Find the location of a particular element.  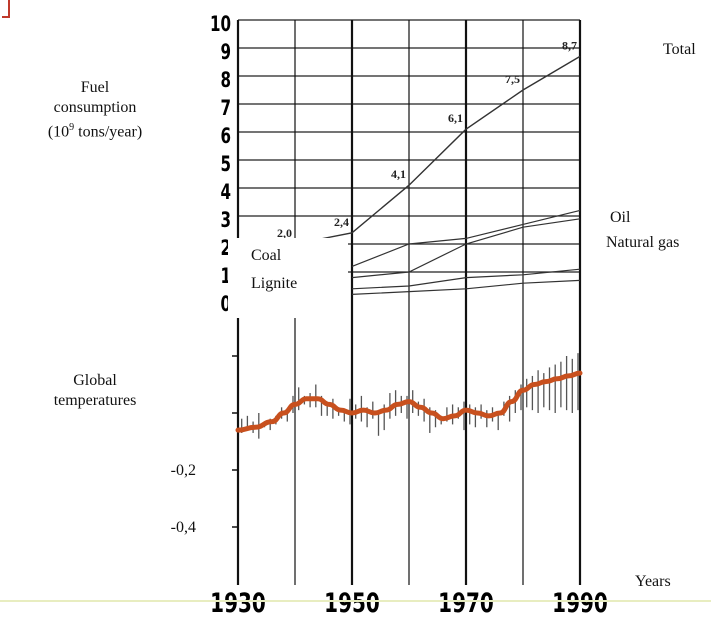

series-label-coal: Coal is located at coordinates (266, 255).